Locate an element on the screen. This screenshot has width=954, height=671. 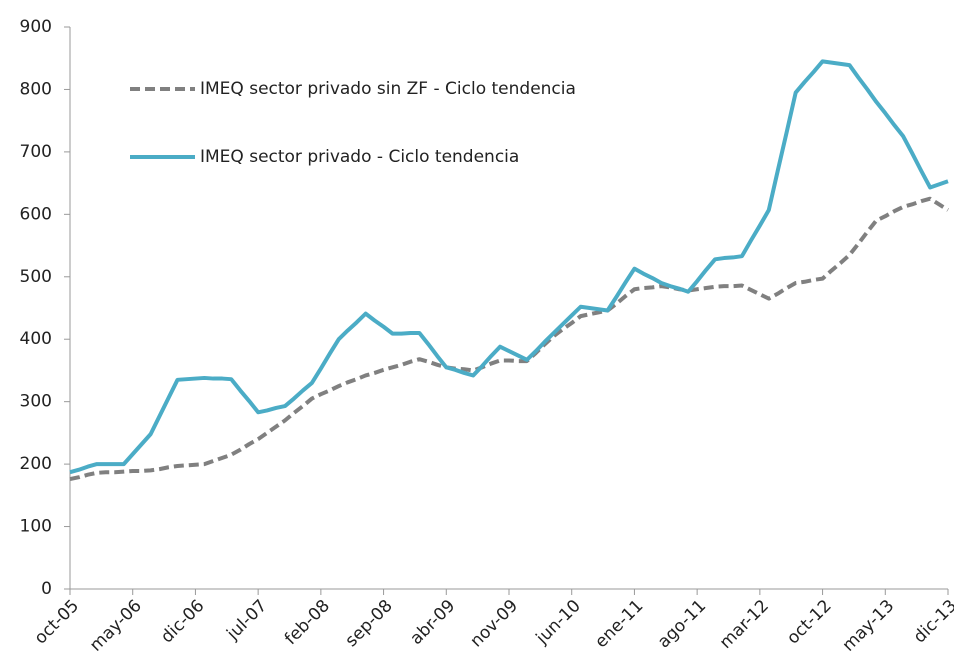
y-tick-label: 200 is located at coordinates (36, 464).